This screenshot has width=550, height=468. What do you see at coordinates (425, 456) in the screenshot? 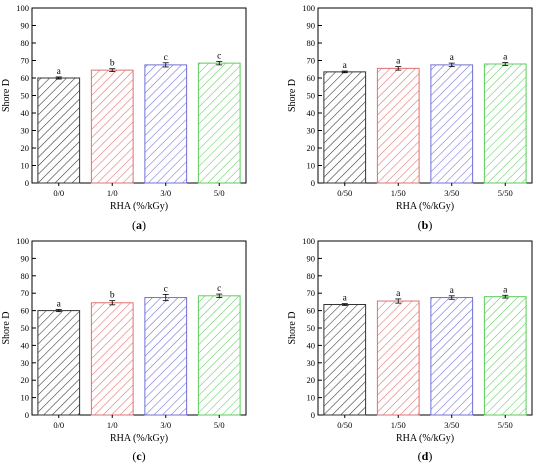
I see `panel-label: (d)` at bounding box center [425, 456].